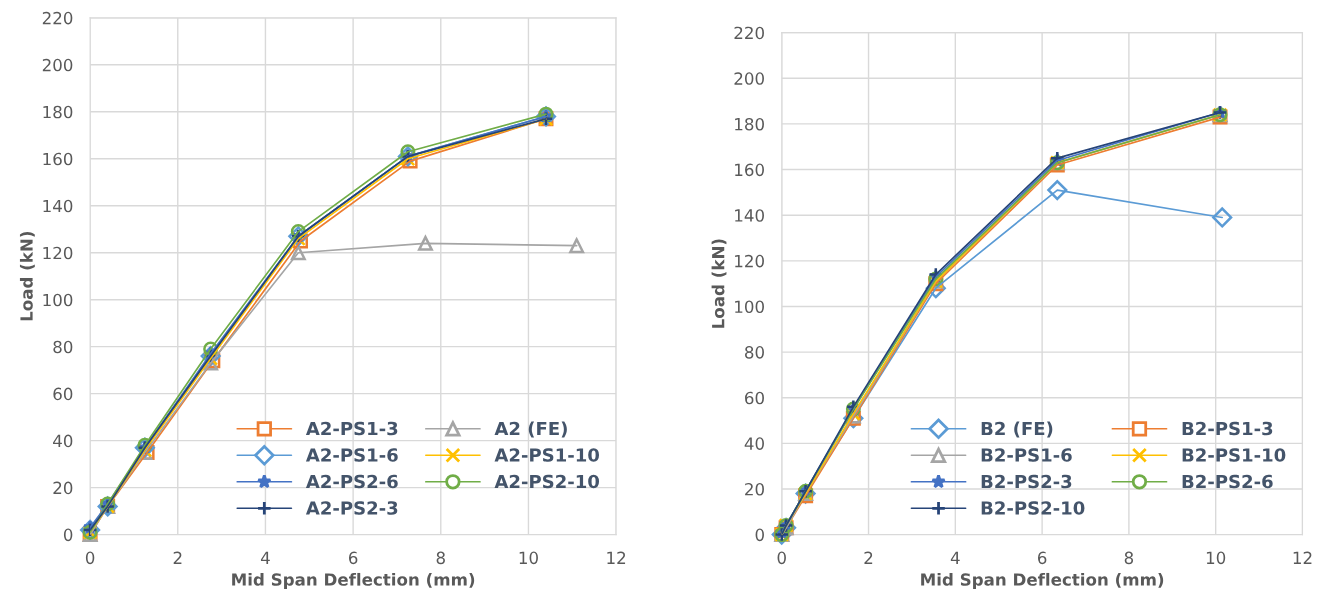 Image resolution: width=1325 pixels, height=594 pixels. What do you see at coordinates (1234, 455) in the screenshot?
I see `legend-label: B2-PS1-10` at bounding box center [1234, 455].